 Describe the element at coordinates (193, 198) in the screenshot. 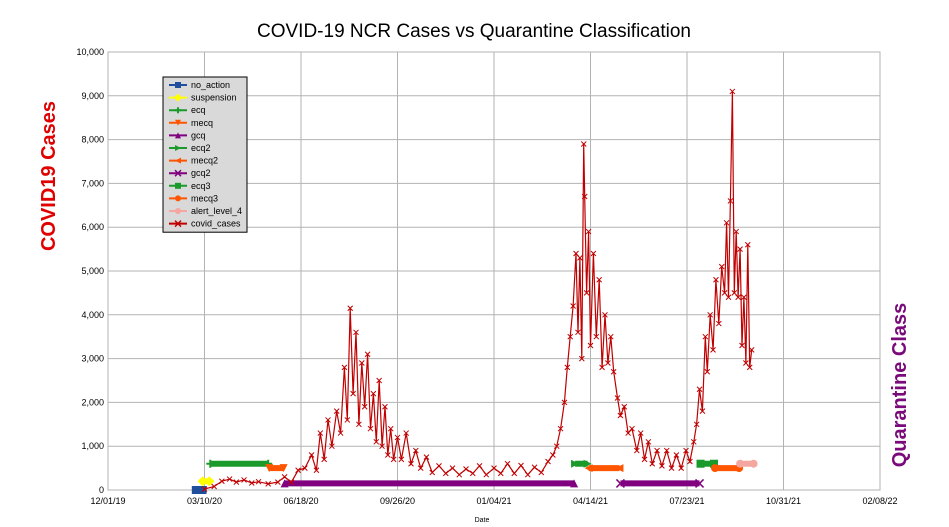

I see `legend-item-mecq3: mecq3` at that location.